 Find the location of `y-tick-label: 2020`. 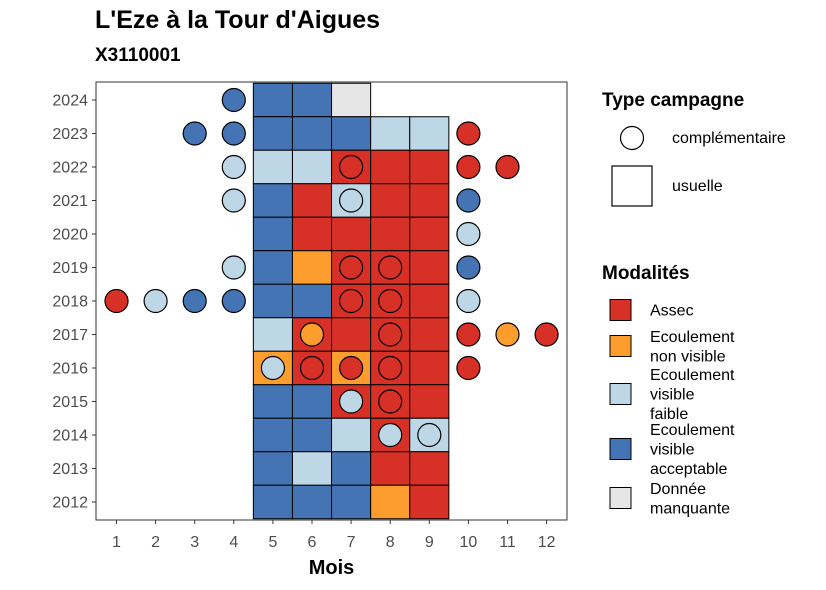

y-tick-label: 2020 is located at coordinates (70, 235).